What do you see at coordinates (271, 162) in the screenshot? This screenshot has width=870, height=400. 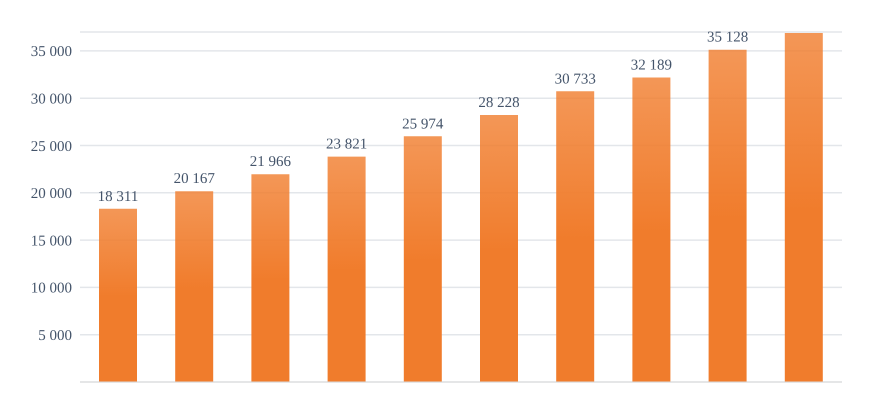 I see `data-label: 21 966` at bounding box center [271, 162].